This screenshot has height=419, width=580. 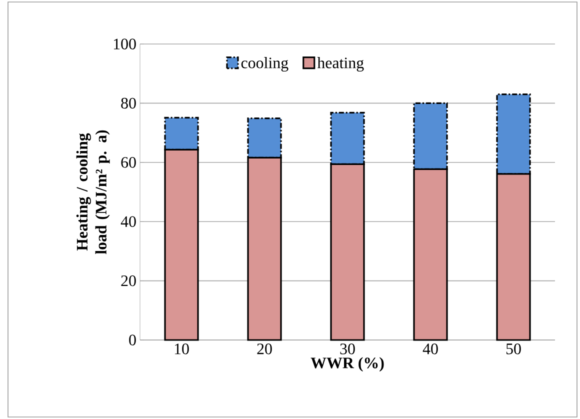 What do you see at coordinates (430, 349) in the screenshot?
I see `x-tick-label: 40` at bounding box center [430, 349].